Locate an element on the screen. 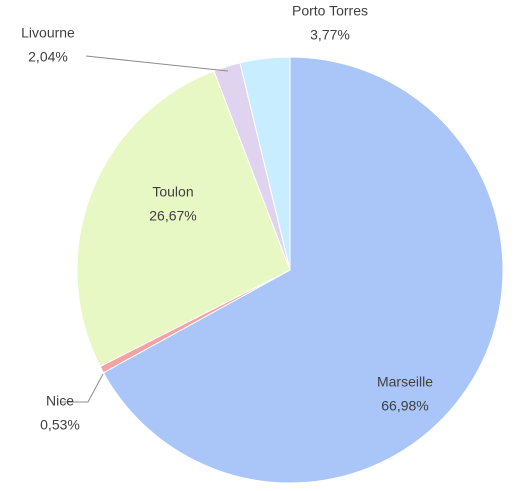  slice-value-label: 66,98% is located at coordinates (404, 406).